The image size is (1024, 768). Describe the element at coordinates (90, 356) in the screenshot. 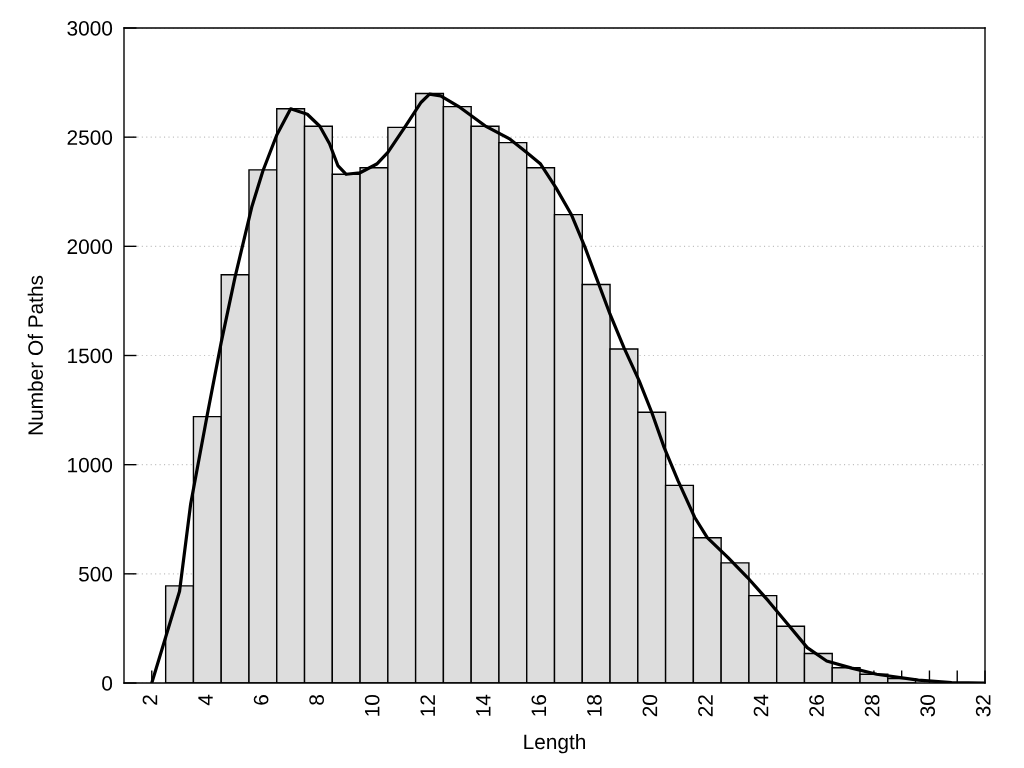

I see `y-tick-label: 1500` at that location.